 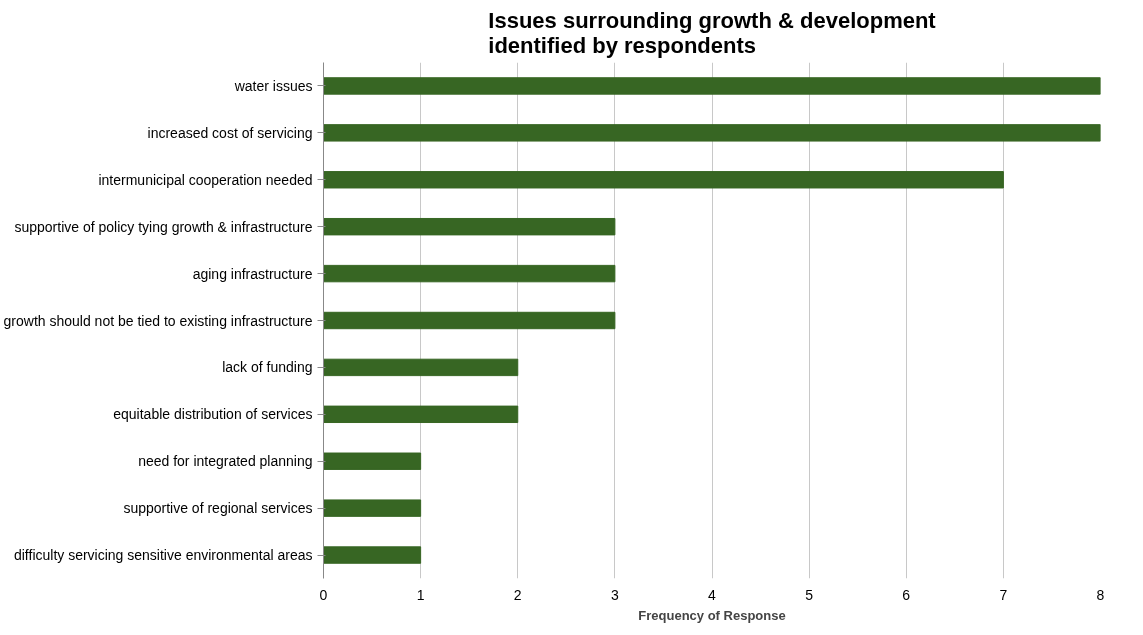 What do you see at coordinates (712, 594) in the screenshot?
I see `x-tick-label: 4` at bounding box center [712, 594].